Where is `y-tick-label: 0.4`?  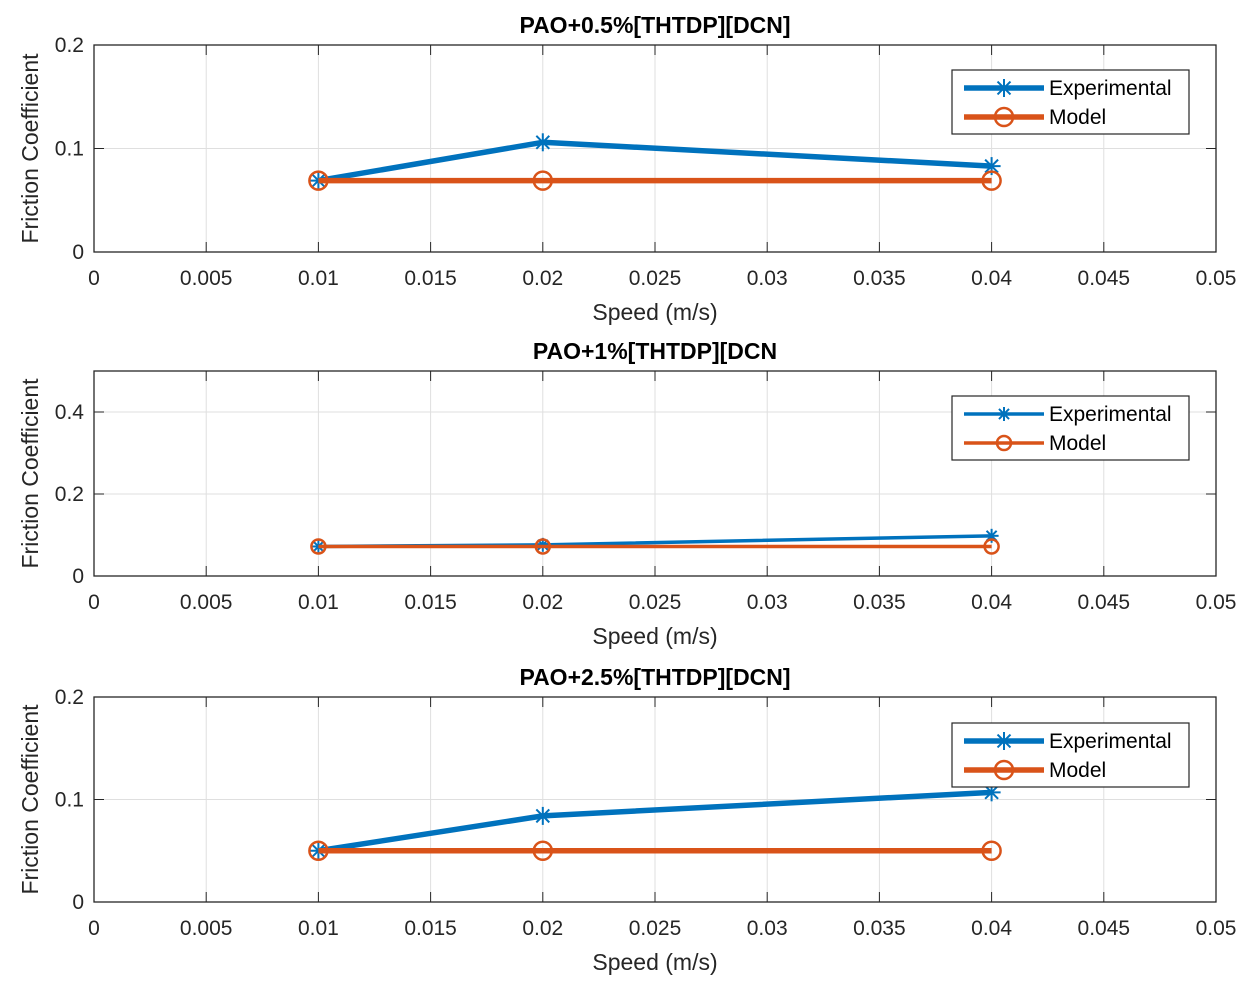 y-tick-label: 0.4 is located at coordinates (70, 412).